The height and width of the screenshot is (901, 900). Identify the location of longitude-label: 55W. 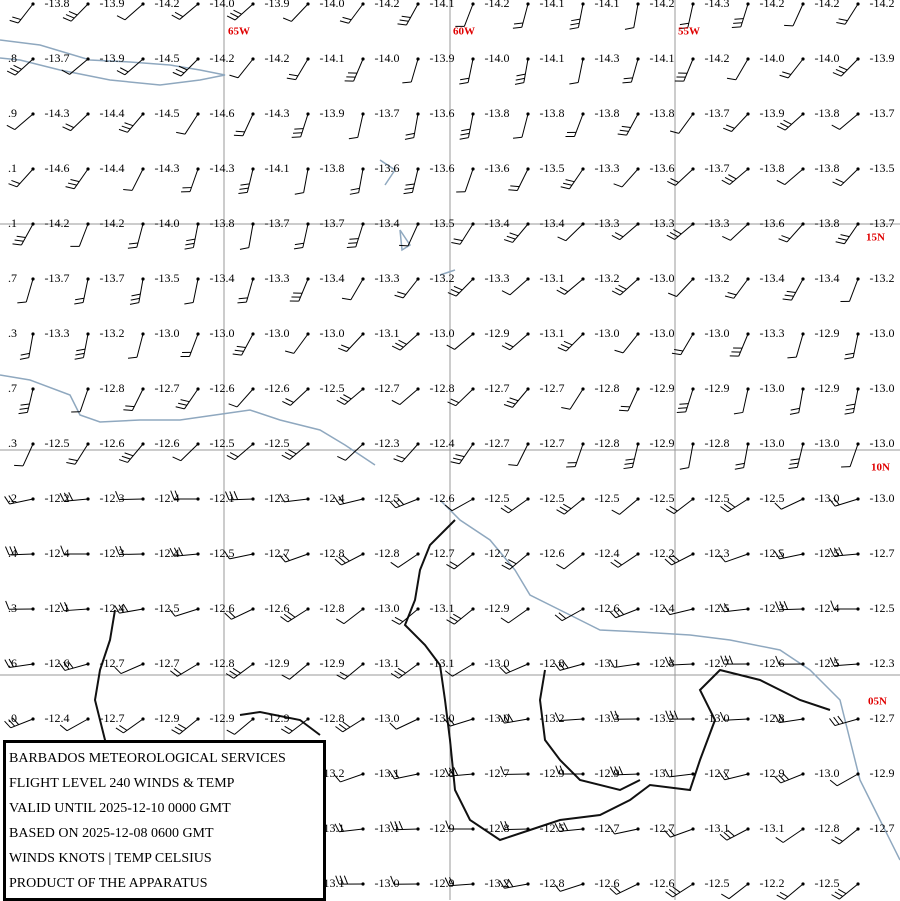
(689, 32).